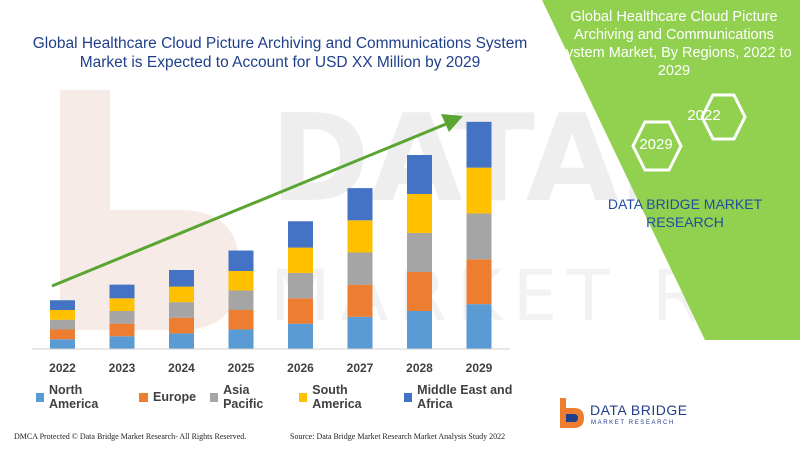 The width and height of the screenshot is (800, 450). What do you see at coordinates (639, 410) in the screenshot?
I see `logo-name: DATA BRIDGE` at bounding box center [639, 410].